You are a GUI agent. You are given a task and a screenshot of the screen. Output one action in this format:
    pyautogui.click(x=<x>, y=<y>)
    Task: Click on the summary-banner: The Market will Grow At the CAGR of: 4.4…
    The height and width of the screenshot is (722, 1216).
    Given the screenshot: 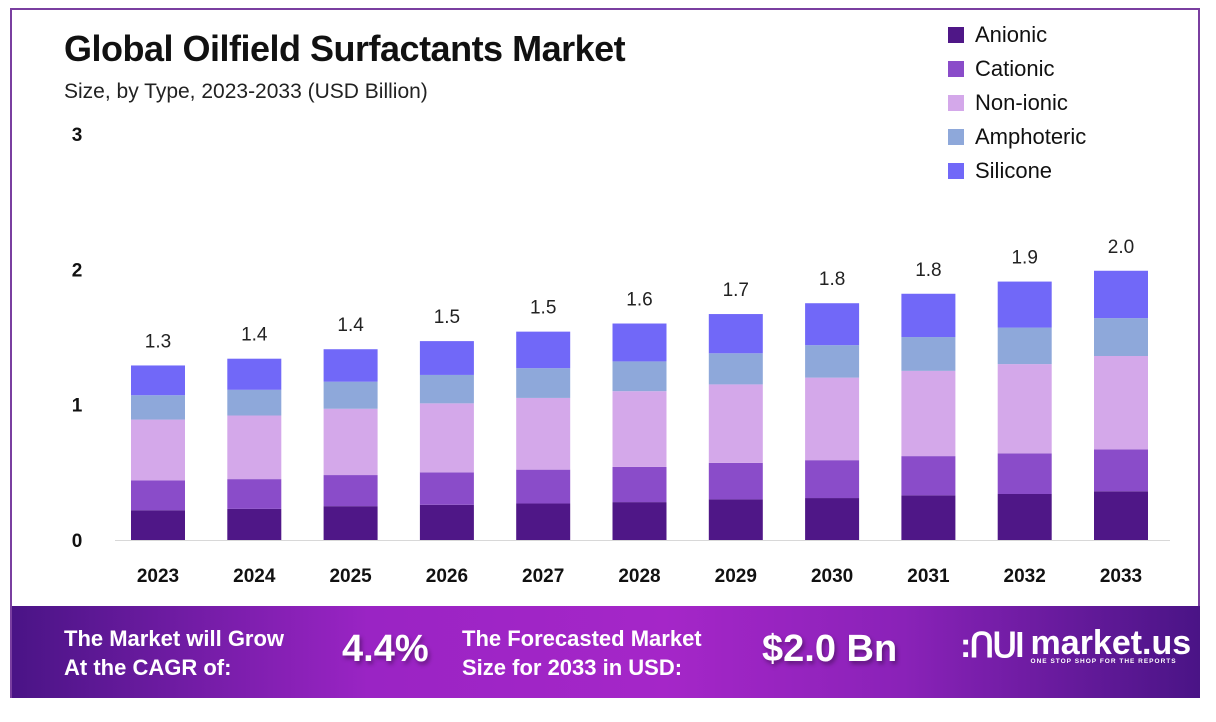 What is the action you would take?
    pyautogui.click(x=606, y=652)
    